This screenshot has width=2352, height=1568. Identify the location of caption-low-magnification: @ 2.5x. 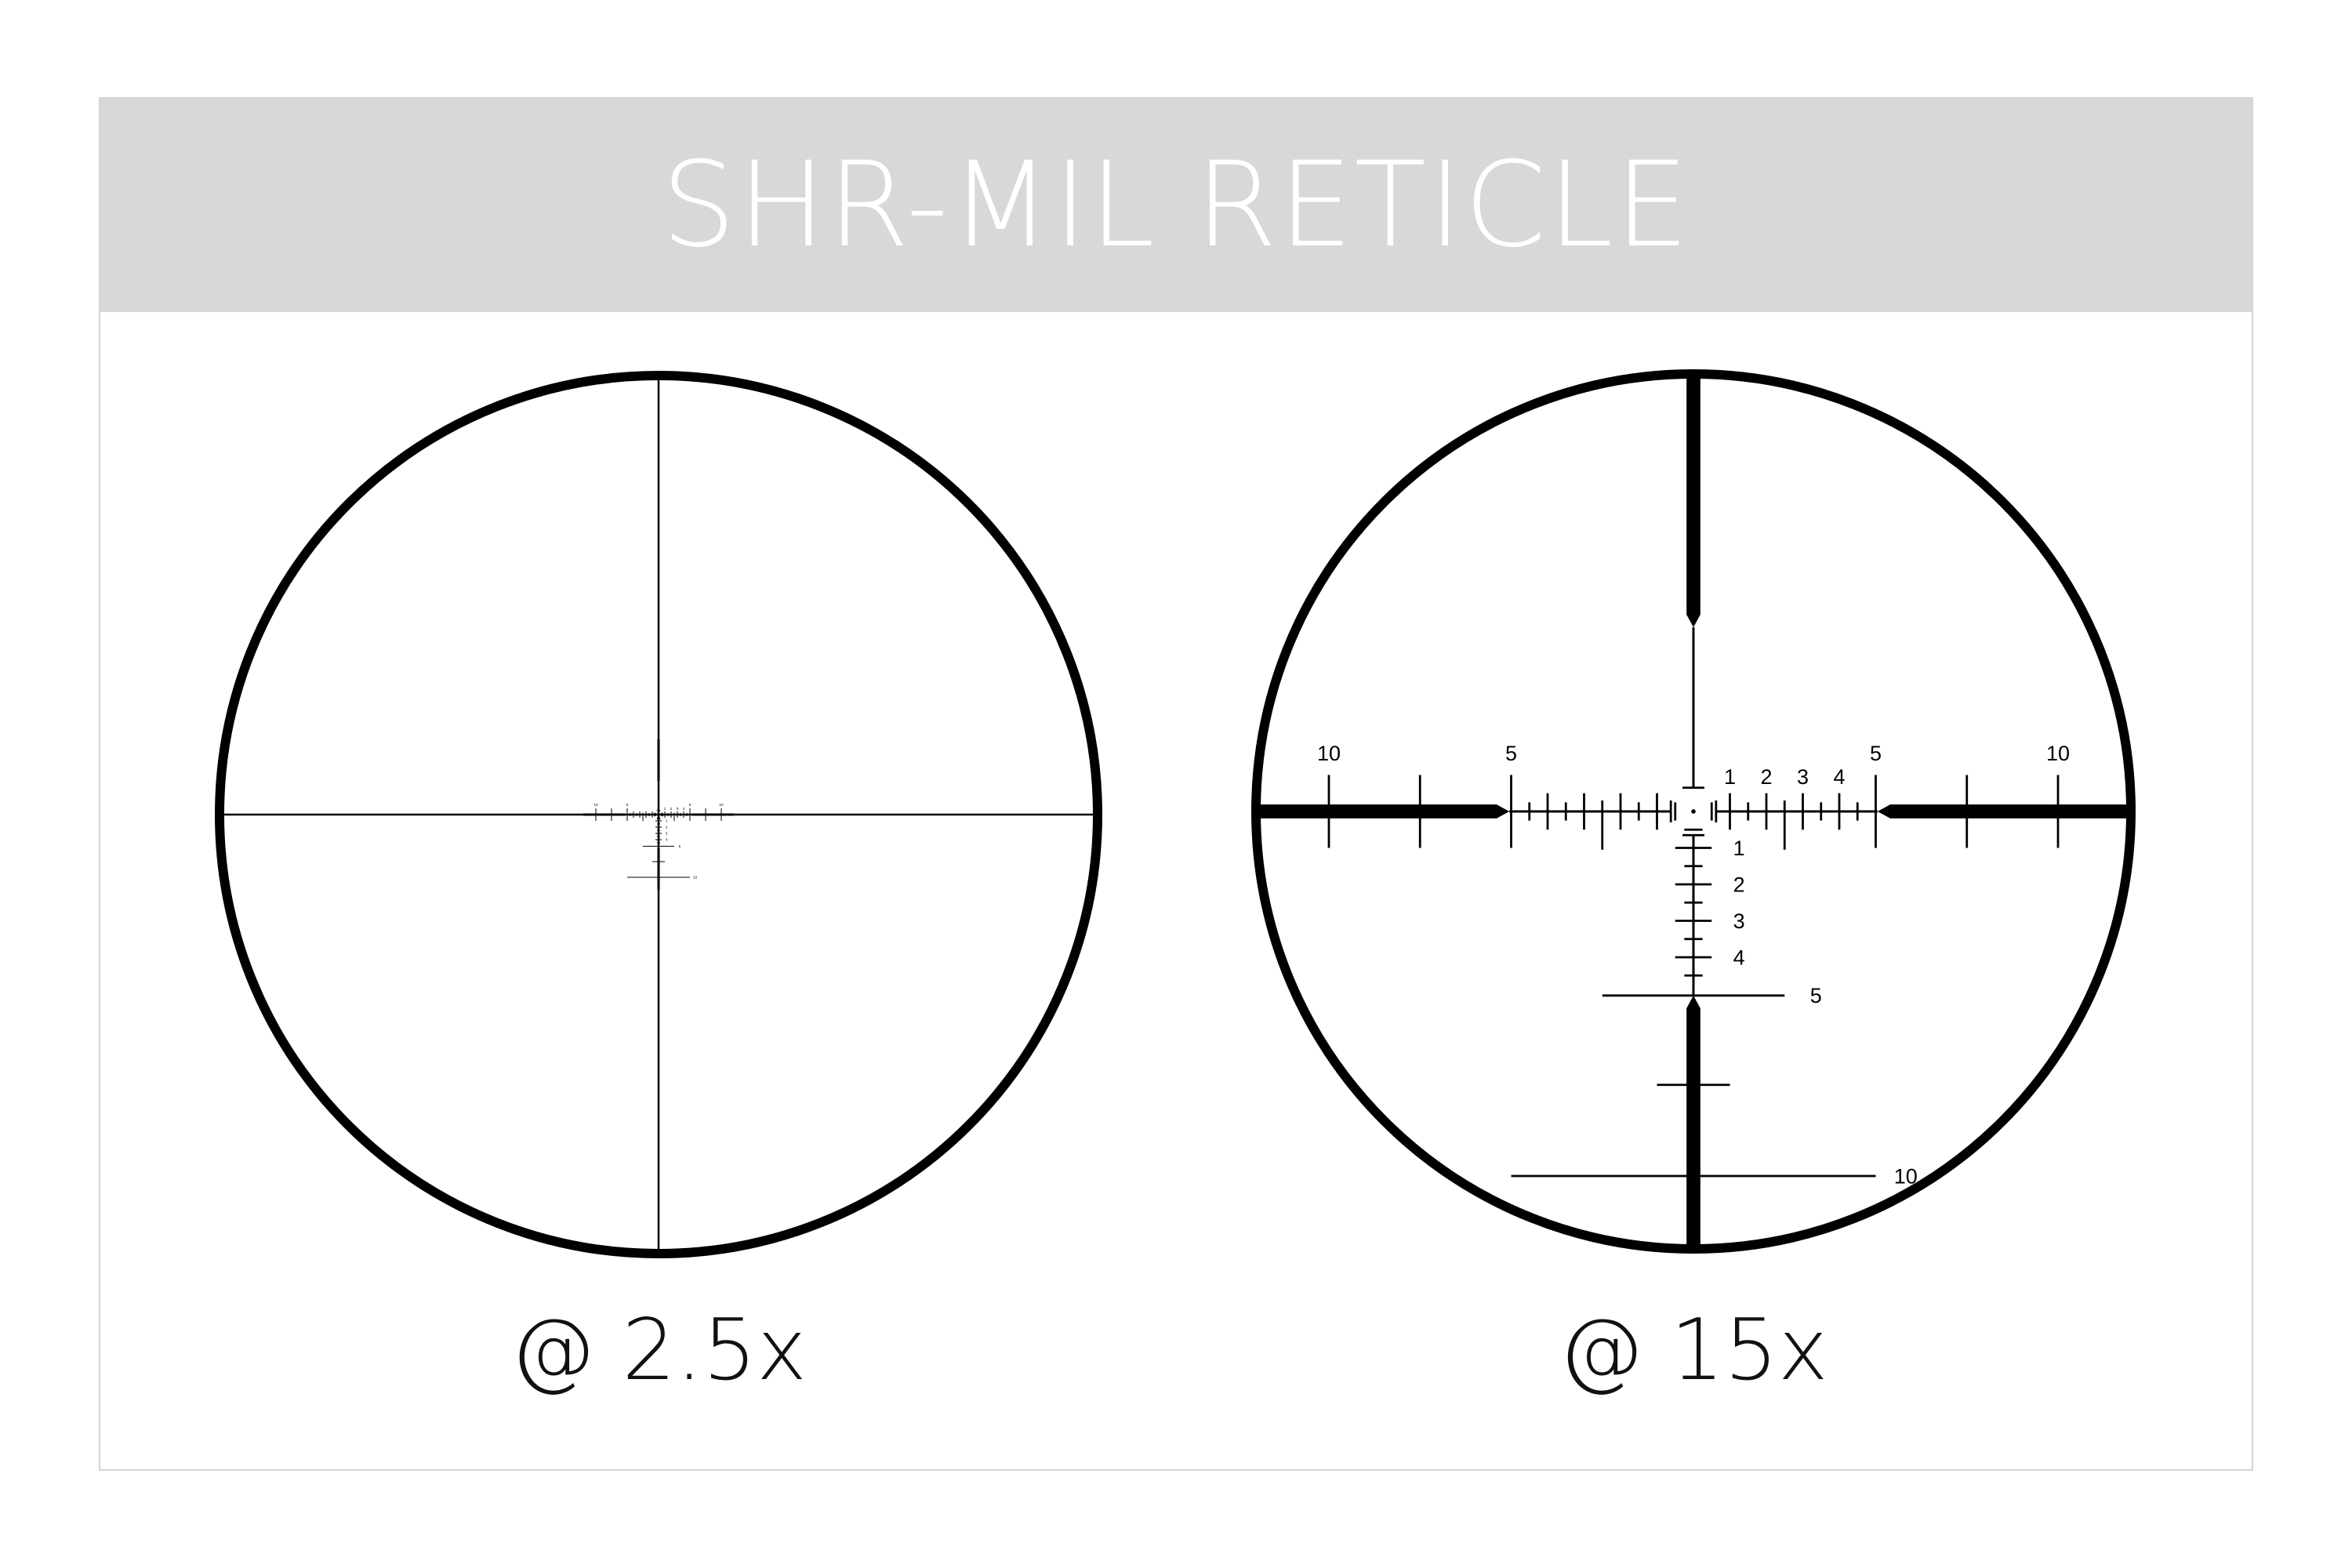
(658, 1350).